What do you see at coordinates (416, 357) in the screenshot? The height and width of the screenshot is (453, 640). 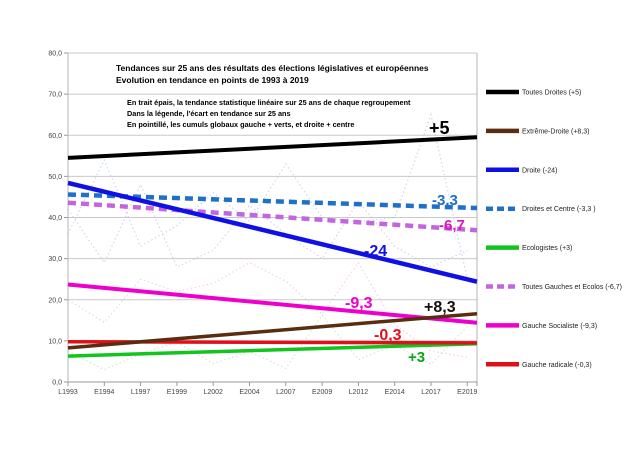 I see `annotation-ecologistes: +3` at bounding box center [416, 357].